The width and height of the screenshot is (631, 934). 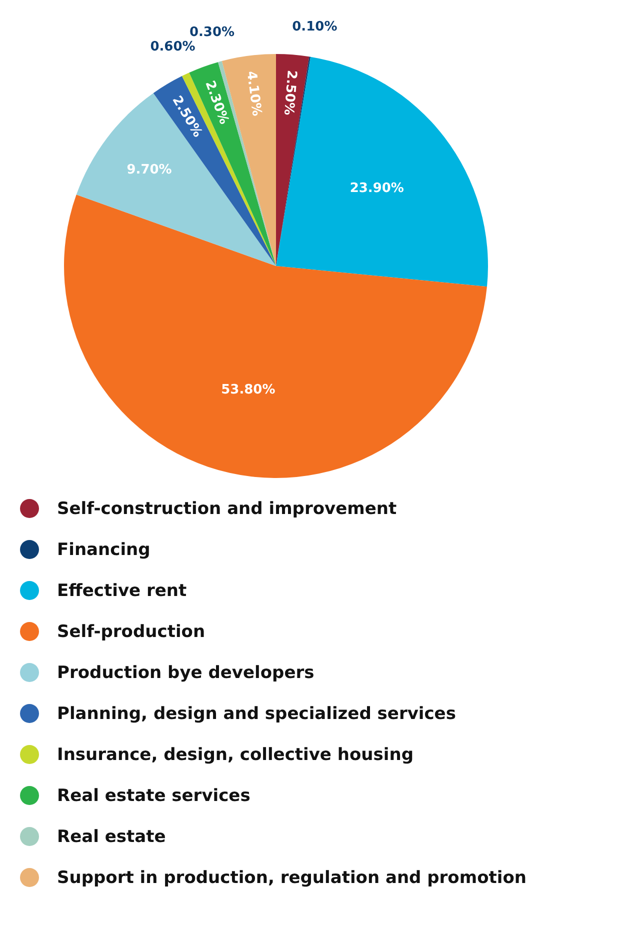 What do you see at coordinates (289, 93) in the screenshot?
I see `data-label: 2.50%` at bounding box center [289, 93].